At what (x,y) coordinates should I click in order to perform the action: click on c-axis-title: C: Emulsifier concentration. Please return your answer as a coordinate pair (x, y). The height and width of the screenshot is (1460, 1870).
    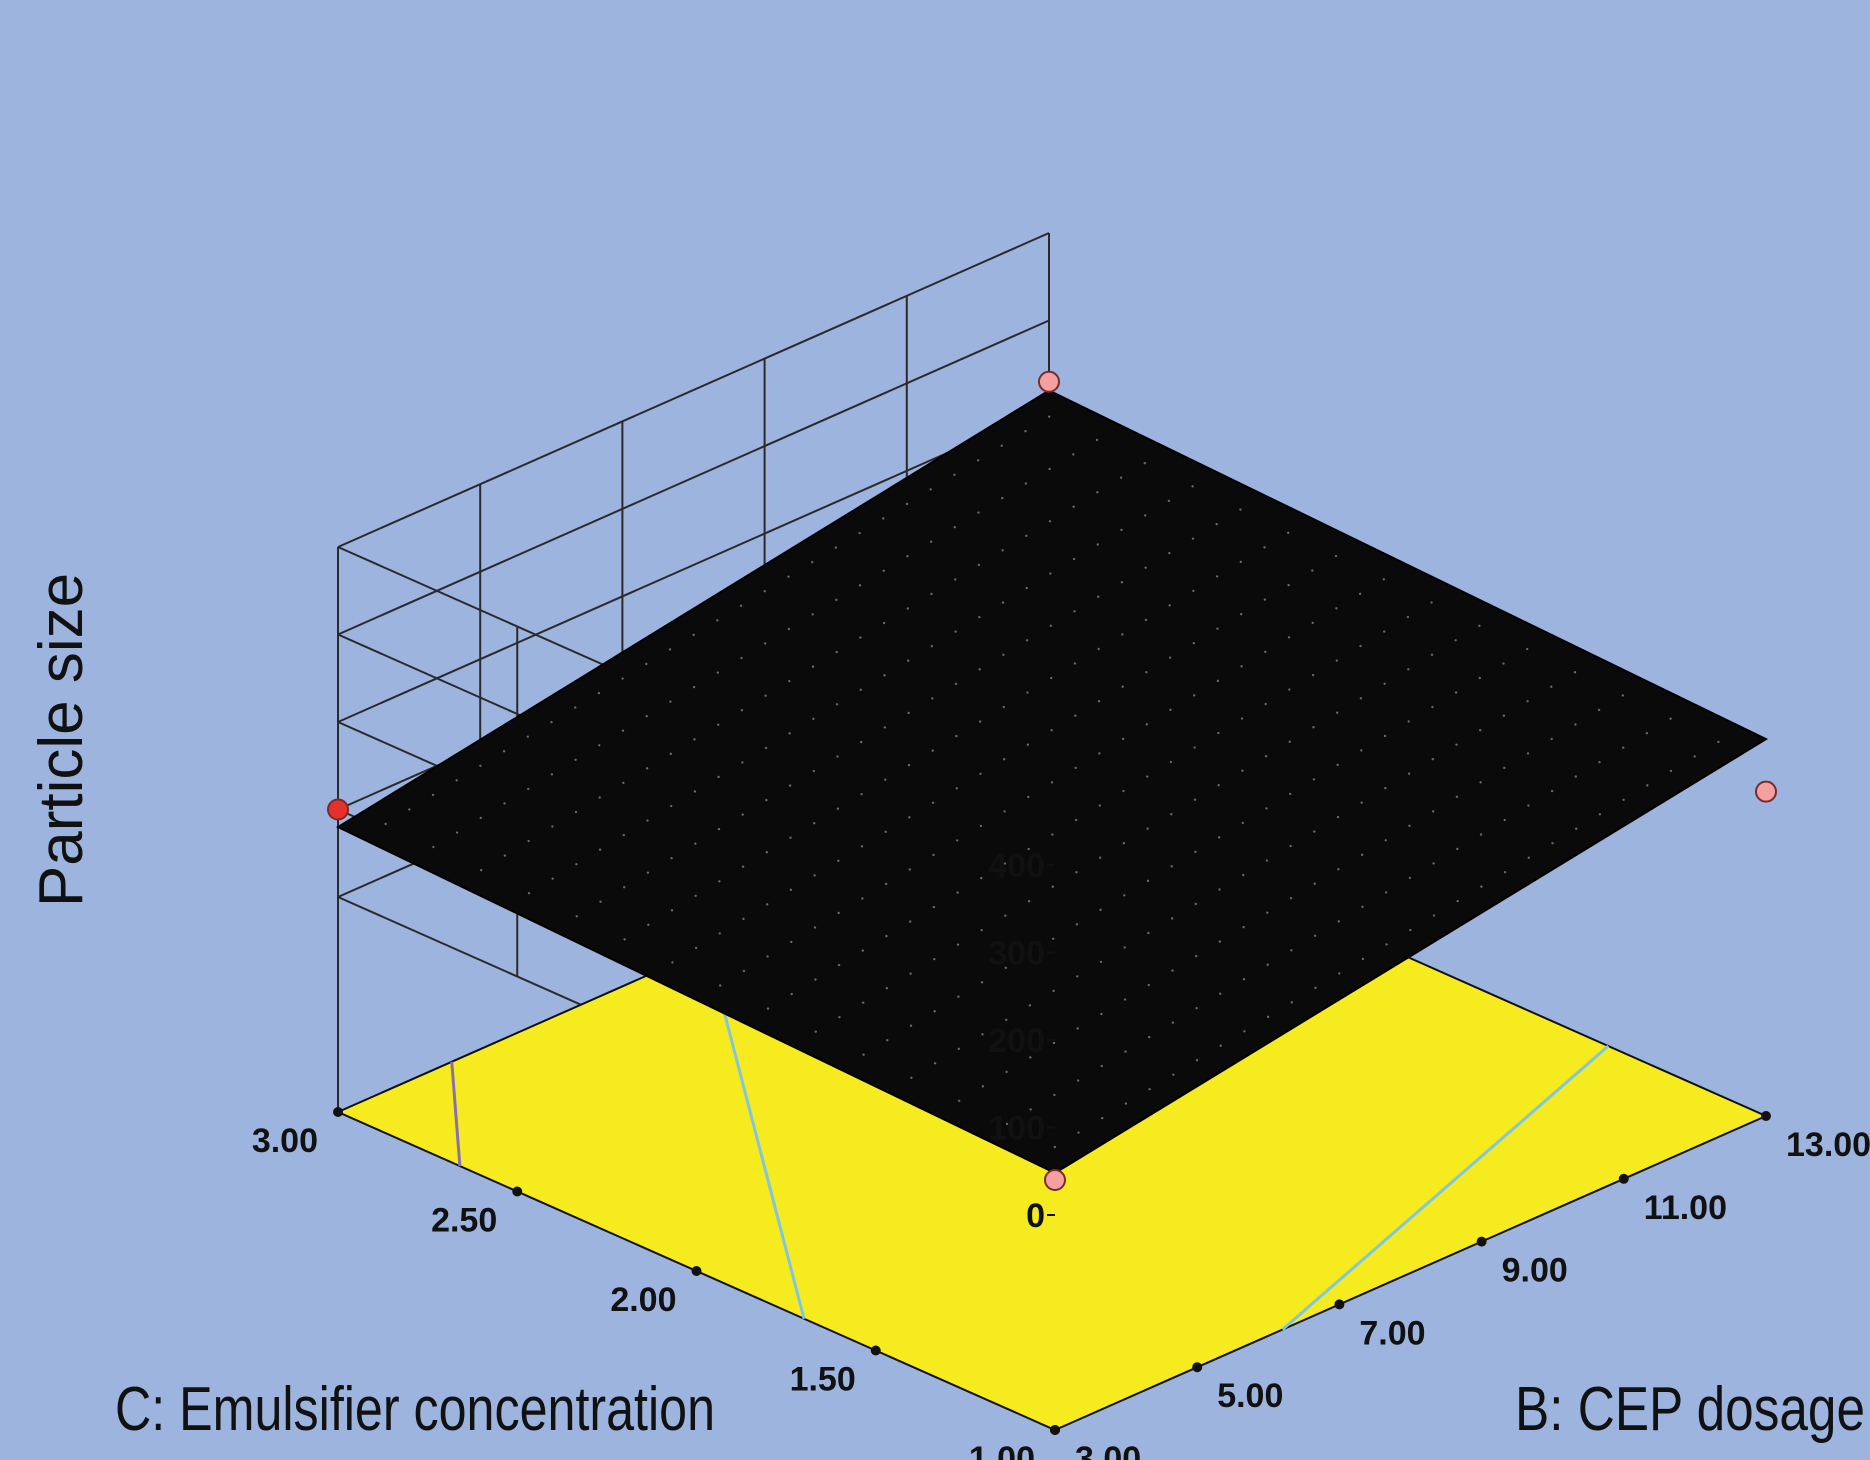
    Looking at the image, I should click on (415, 1409).